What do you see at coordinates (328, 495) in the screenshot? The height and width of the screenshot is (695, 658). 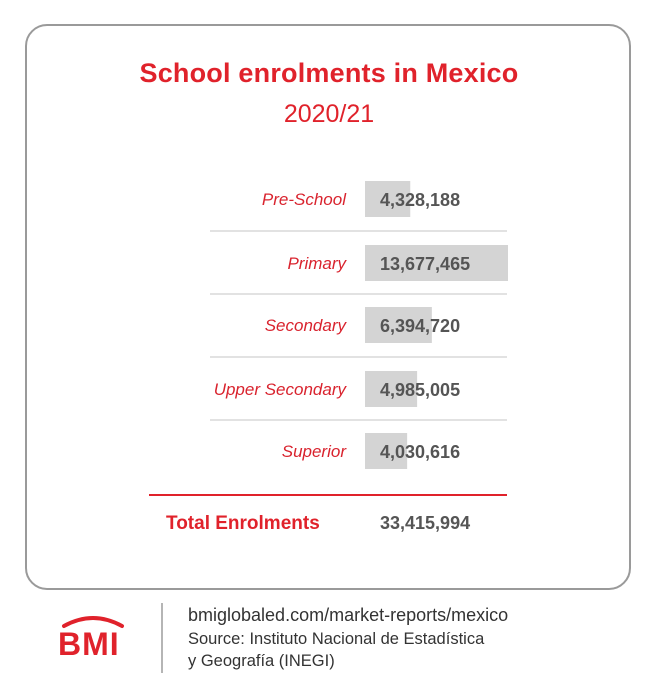 I see `total-divider` at bounding box center [328, 495].